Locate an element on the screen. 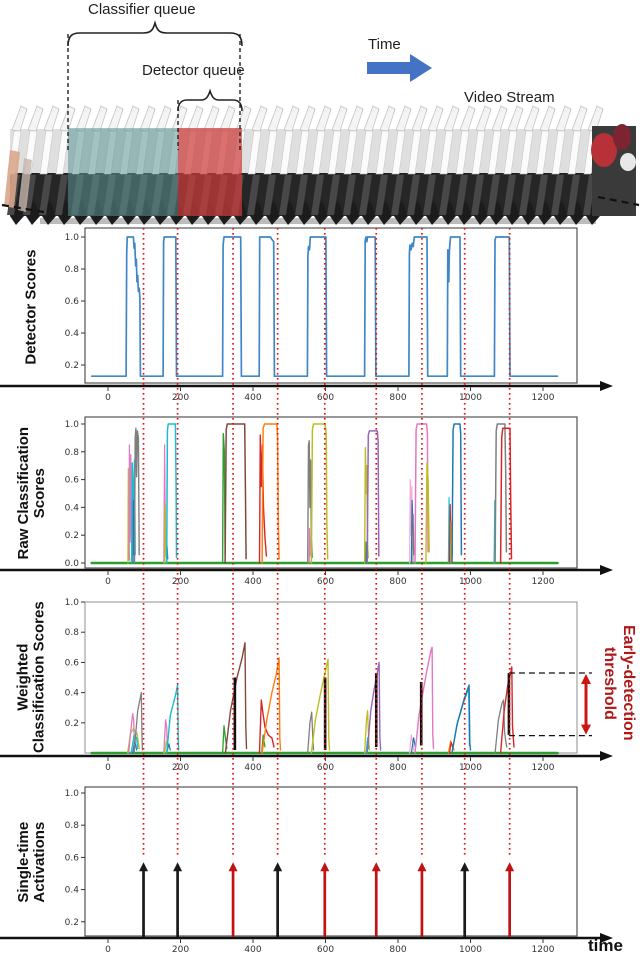  weighted-classification-series-e9-red is located at coordinates (507, 710).